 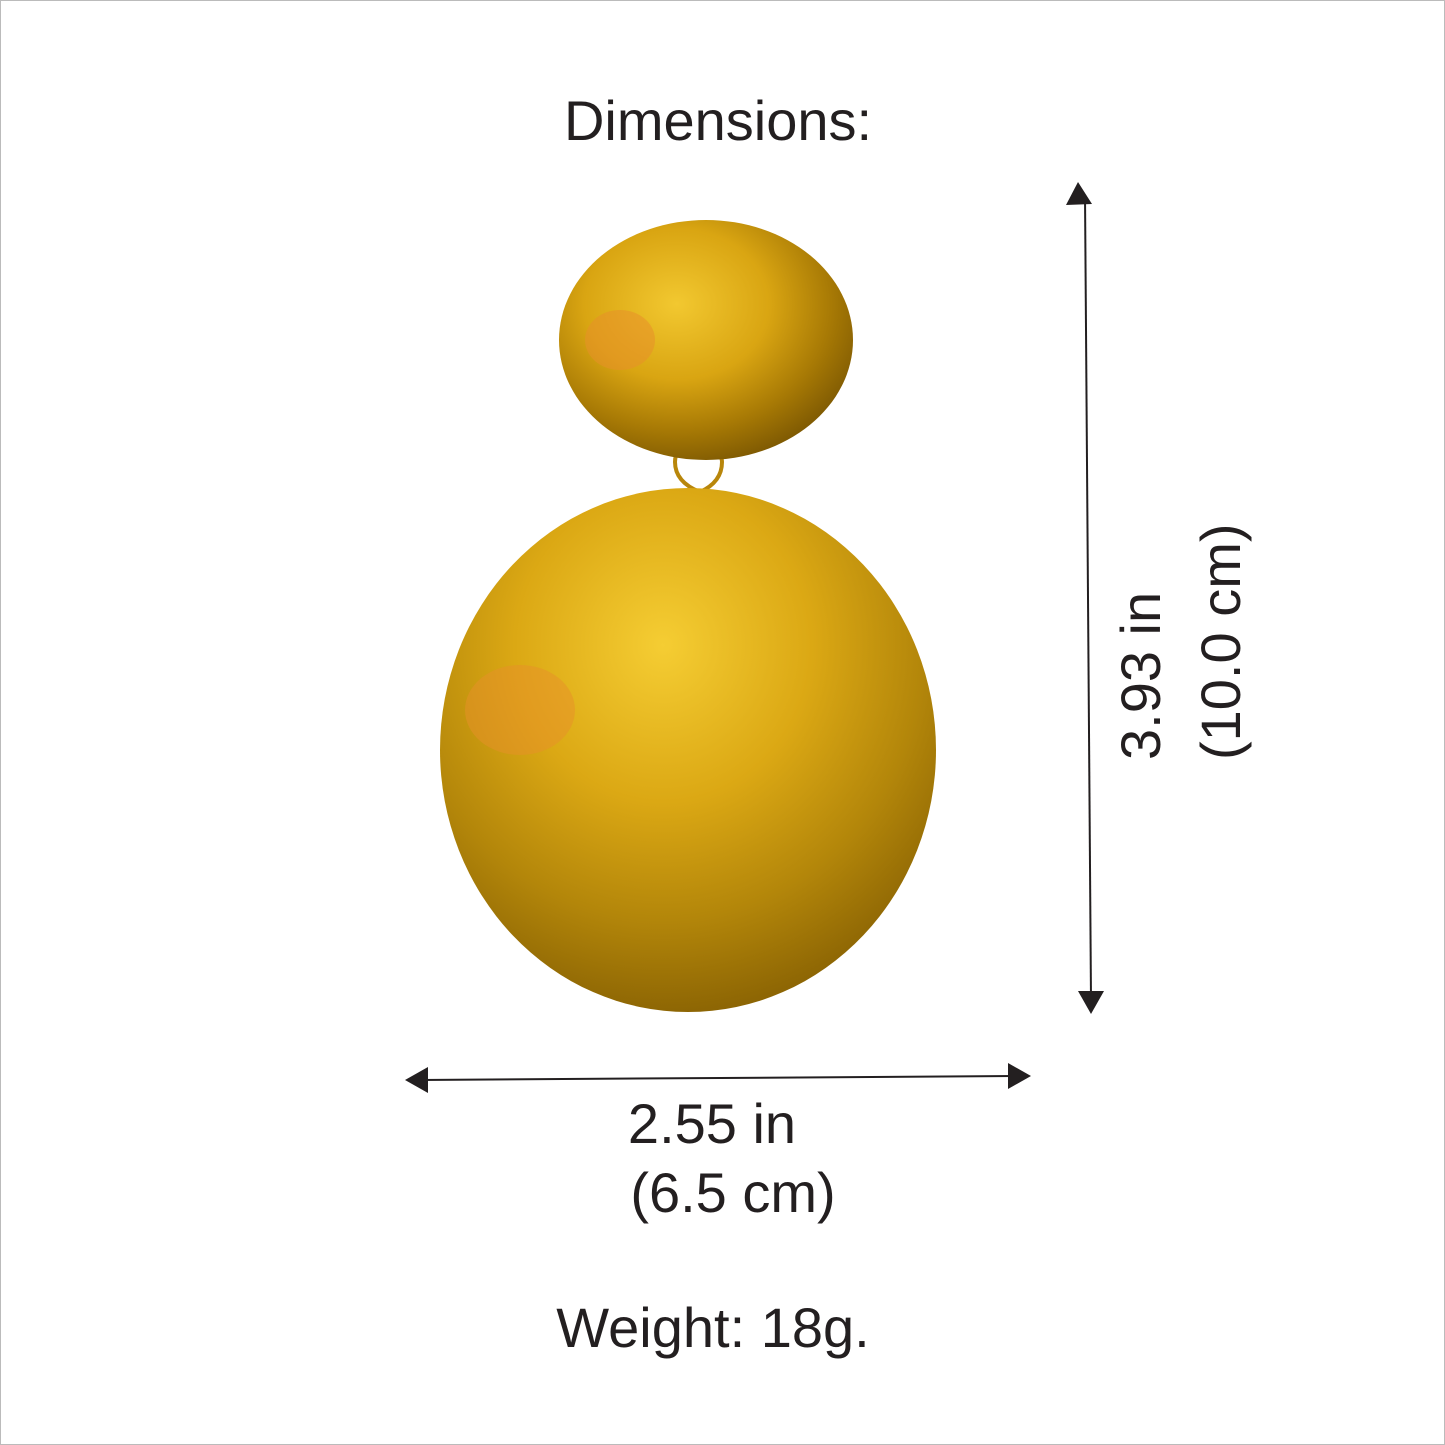 What do you see at coordinates (718, 120) in the screenshot?
I see `title: Dimensions:` at bounding box center [718, 120].